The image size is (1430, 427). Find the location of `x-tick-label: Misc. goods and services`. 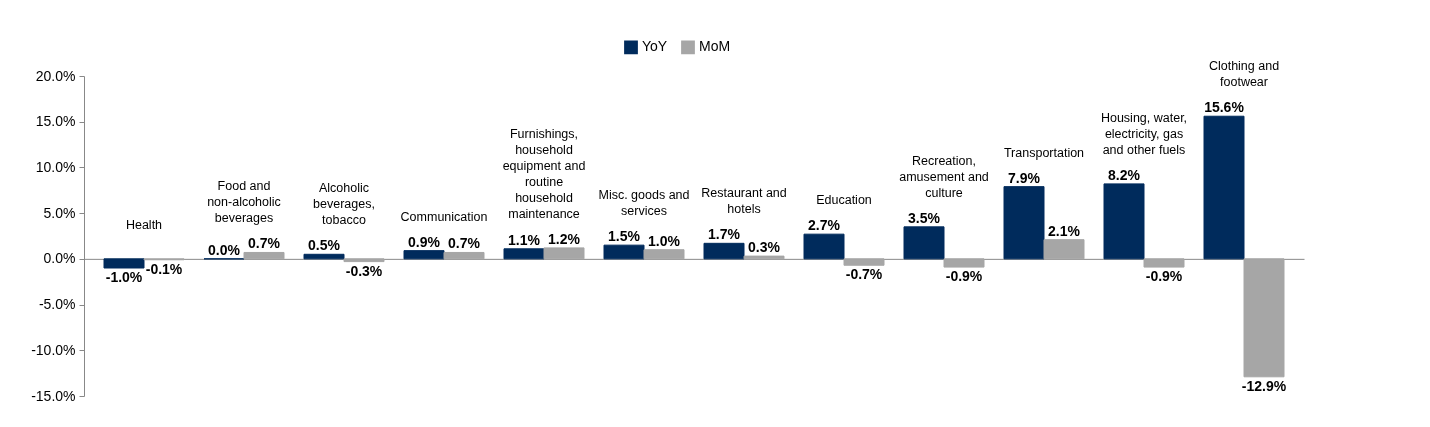

x-tick-label: Misc. goods and services is located at coordinates (644, 203).